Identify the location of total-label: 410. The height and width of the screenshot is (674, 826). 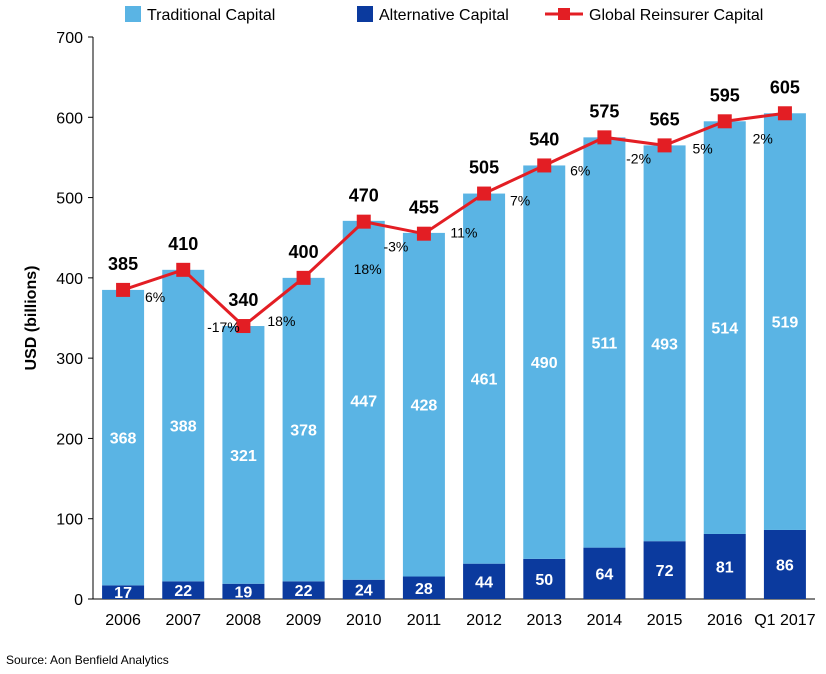
(183, 244).